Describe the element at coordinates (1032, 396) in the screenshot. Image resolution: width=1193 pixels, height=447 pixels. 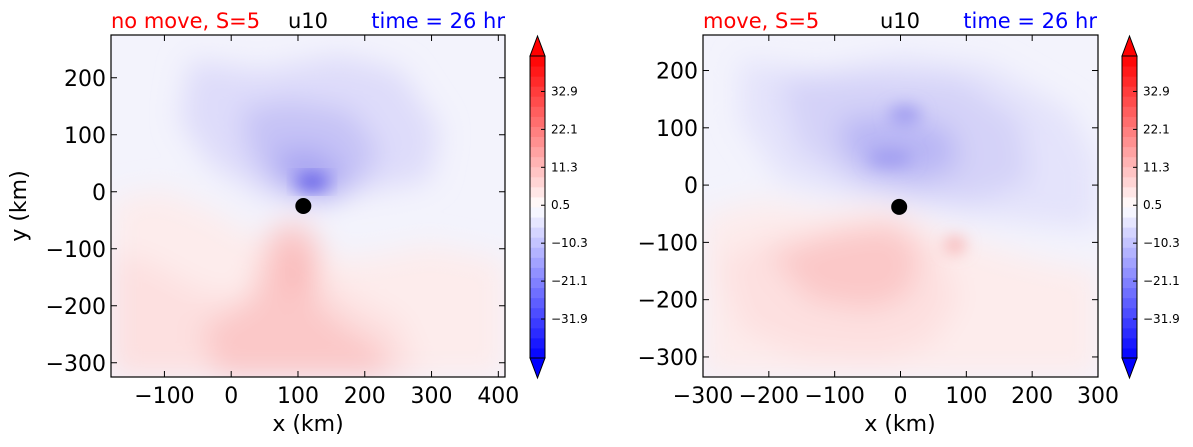
I see `panel-2-xtick-label: 200` at that location.